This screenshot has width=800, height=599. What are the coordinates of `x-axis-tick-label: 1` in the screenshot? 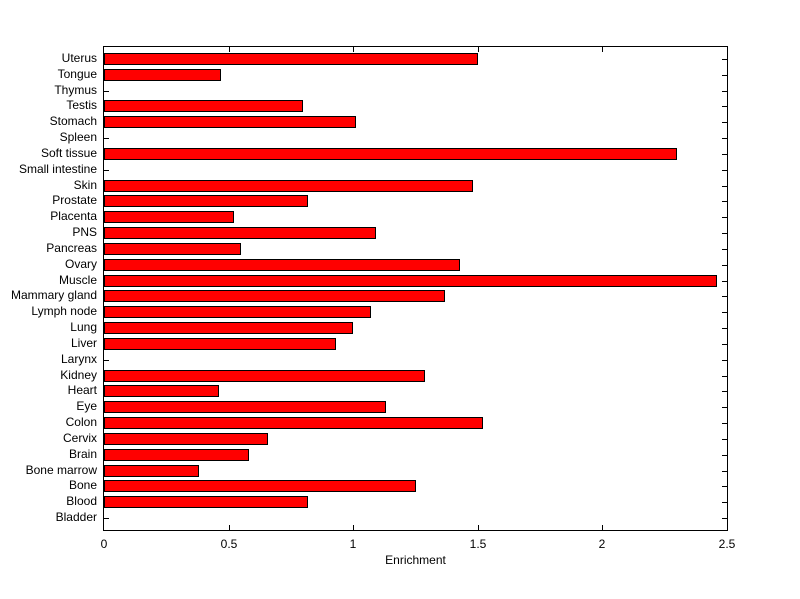 It's located at (353, 544).